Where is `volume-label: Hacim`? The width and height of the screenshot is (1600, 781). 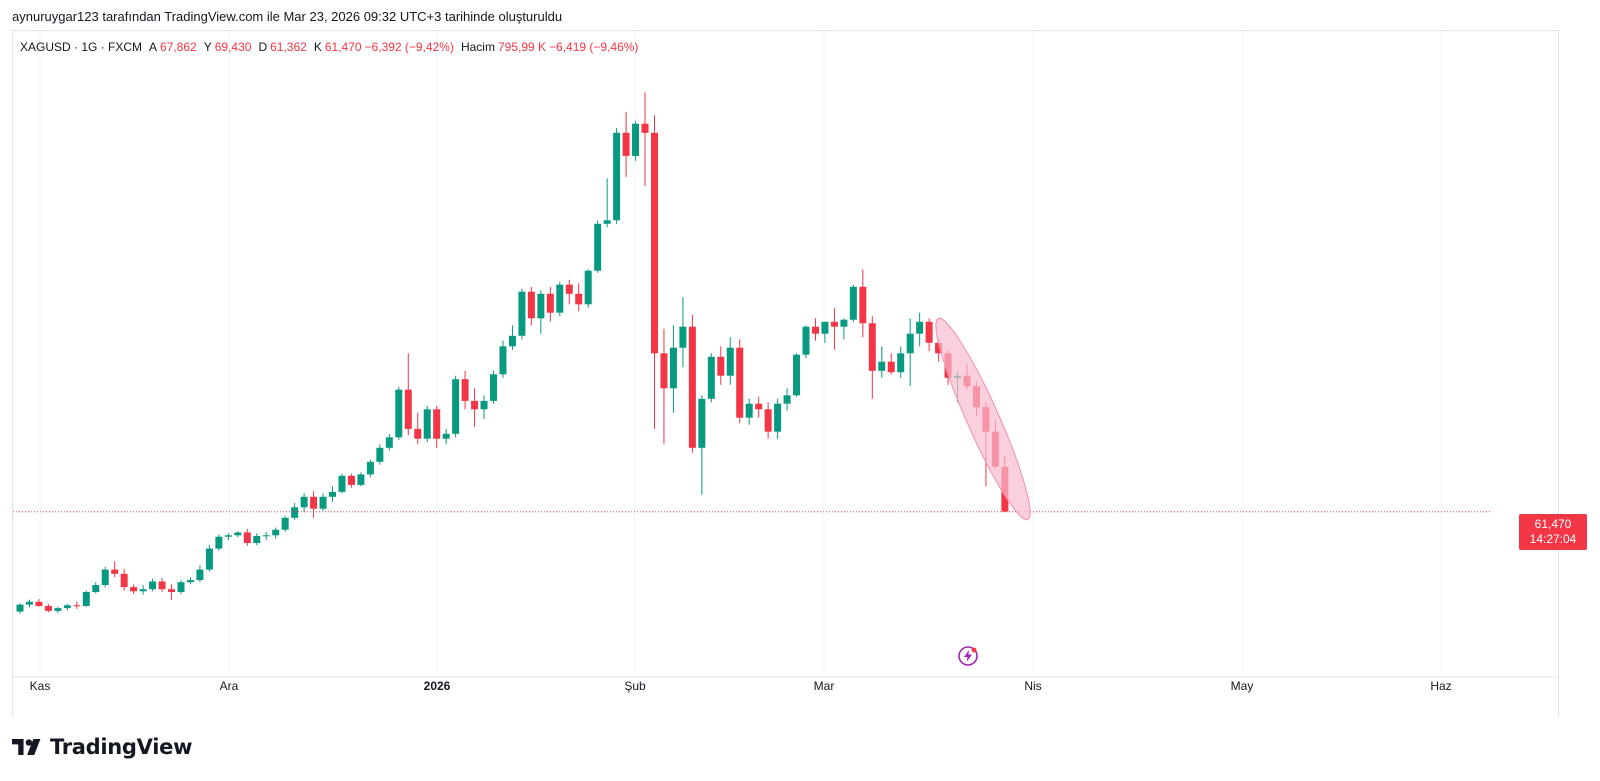 volume-label: Hacim is located at coordinates (477, 47).